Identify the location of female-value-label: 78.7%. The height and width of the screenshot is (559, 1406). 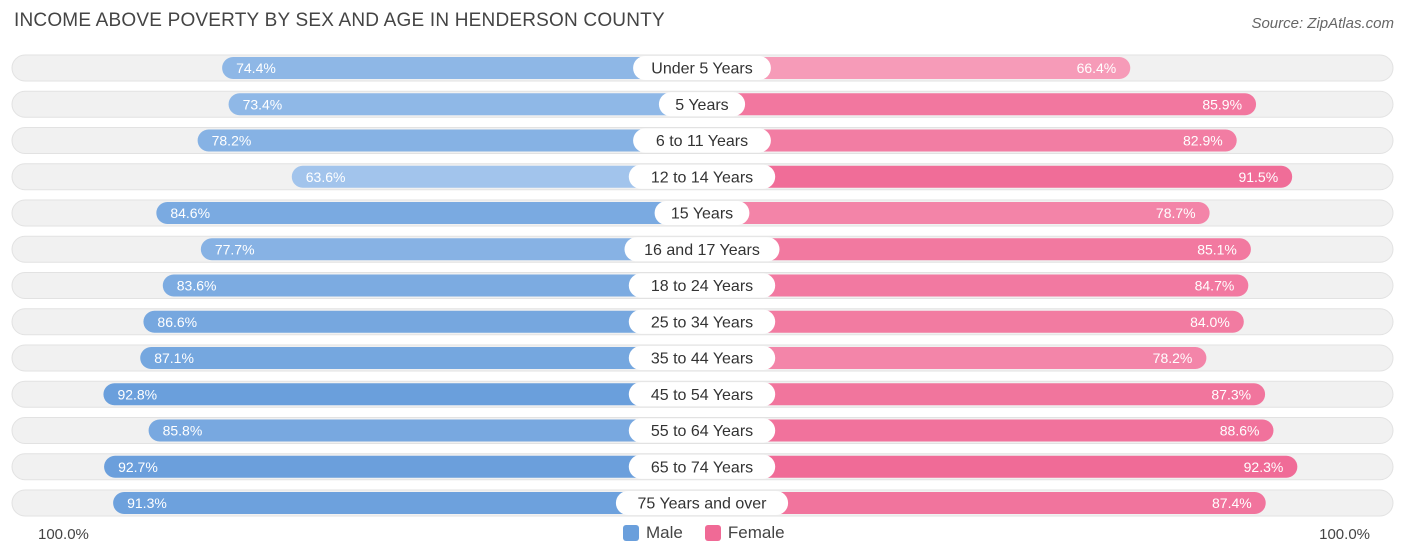
(1176, 213).